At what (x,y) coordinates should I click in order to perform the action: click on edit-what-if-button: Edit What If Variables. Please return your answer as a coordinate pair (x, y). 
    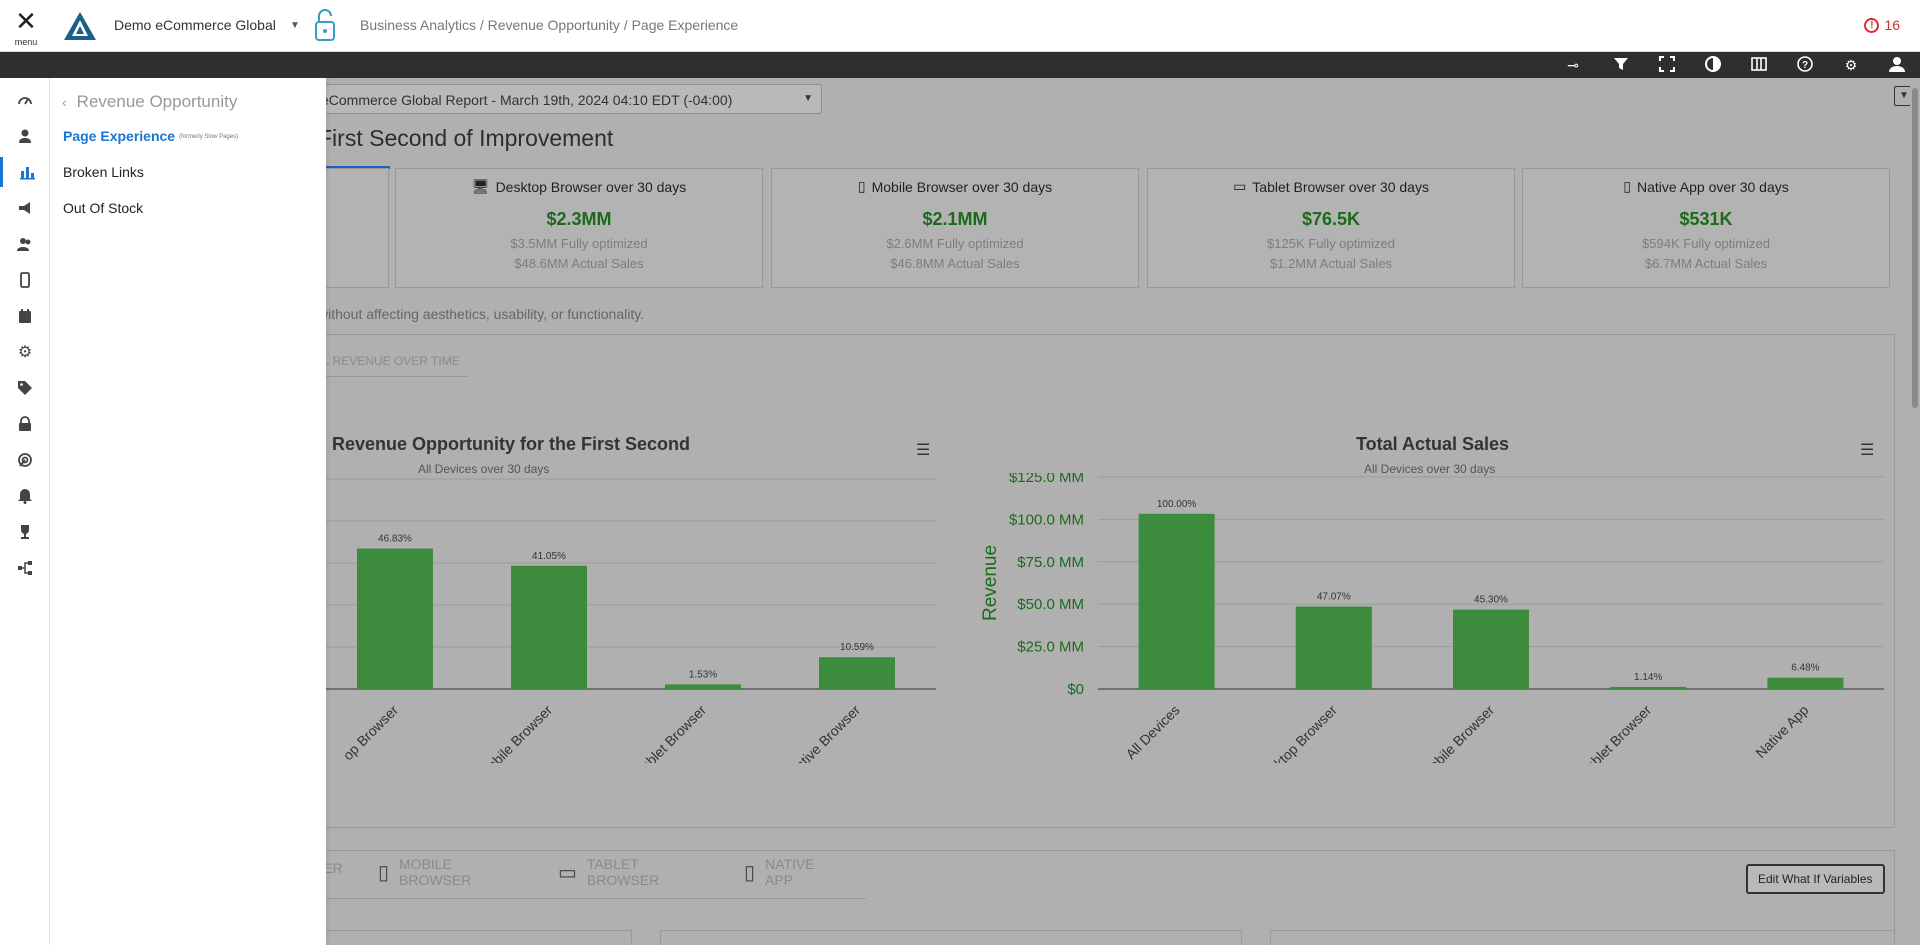
    Looking at the image, I should click on (1815, 879).